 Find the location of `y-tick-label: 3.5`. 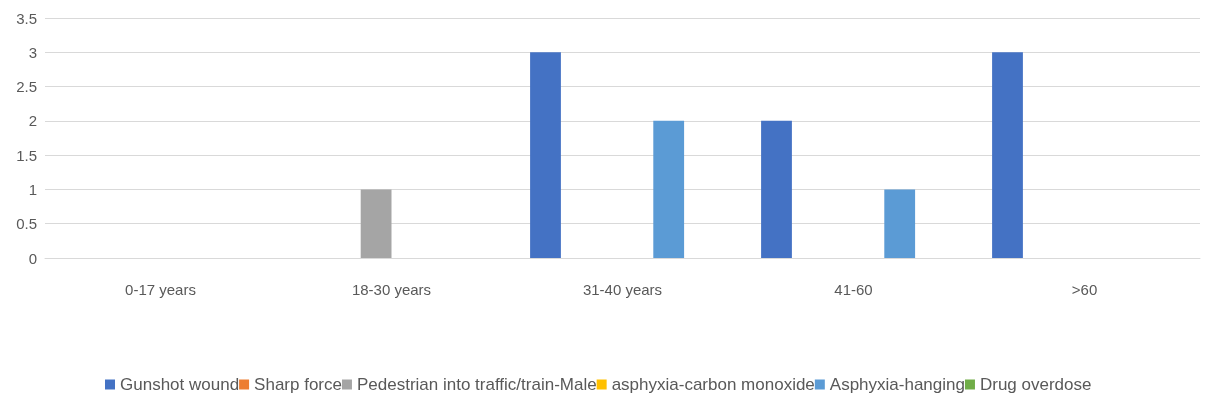

y-tick-label: 3.5 is located at coordinates (26, 18).